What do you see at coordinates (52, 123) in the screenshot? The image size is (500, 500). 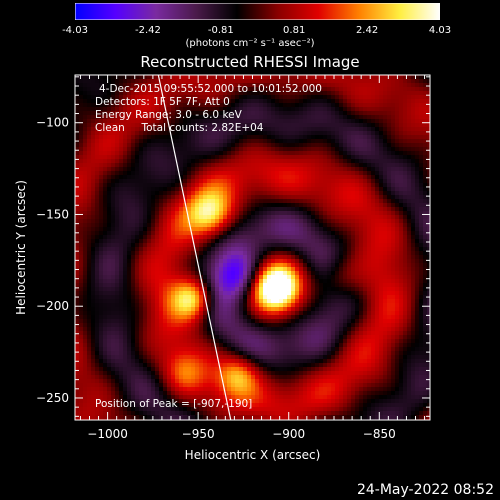 I see `y-tick-label: −100` at bounding box center [52, 123].